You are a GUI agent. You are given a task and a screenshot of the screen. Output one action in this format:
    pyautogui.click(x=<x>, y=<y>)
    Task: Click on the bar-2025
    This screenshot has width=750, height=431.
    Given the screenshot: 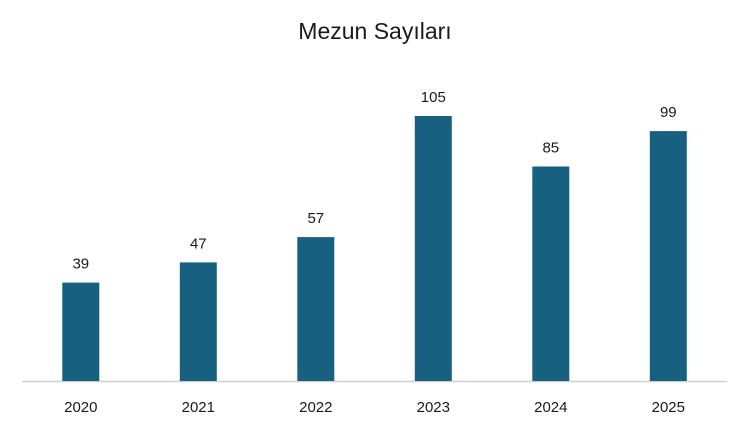 What is the action you would take?
    pyautogui.click(x=668, y=256)
    